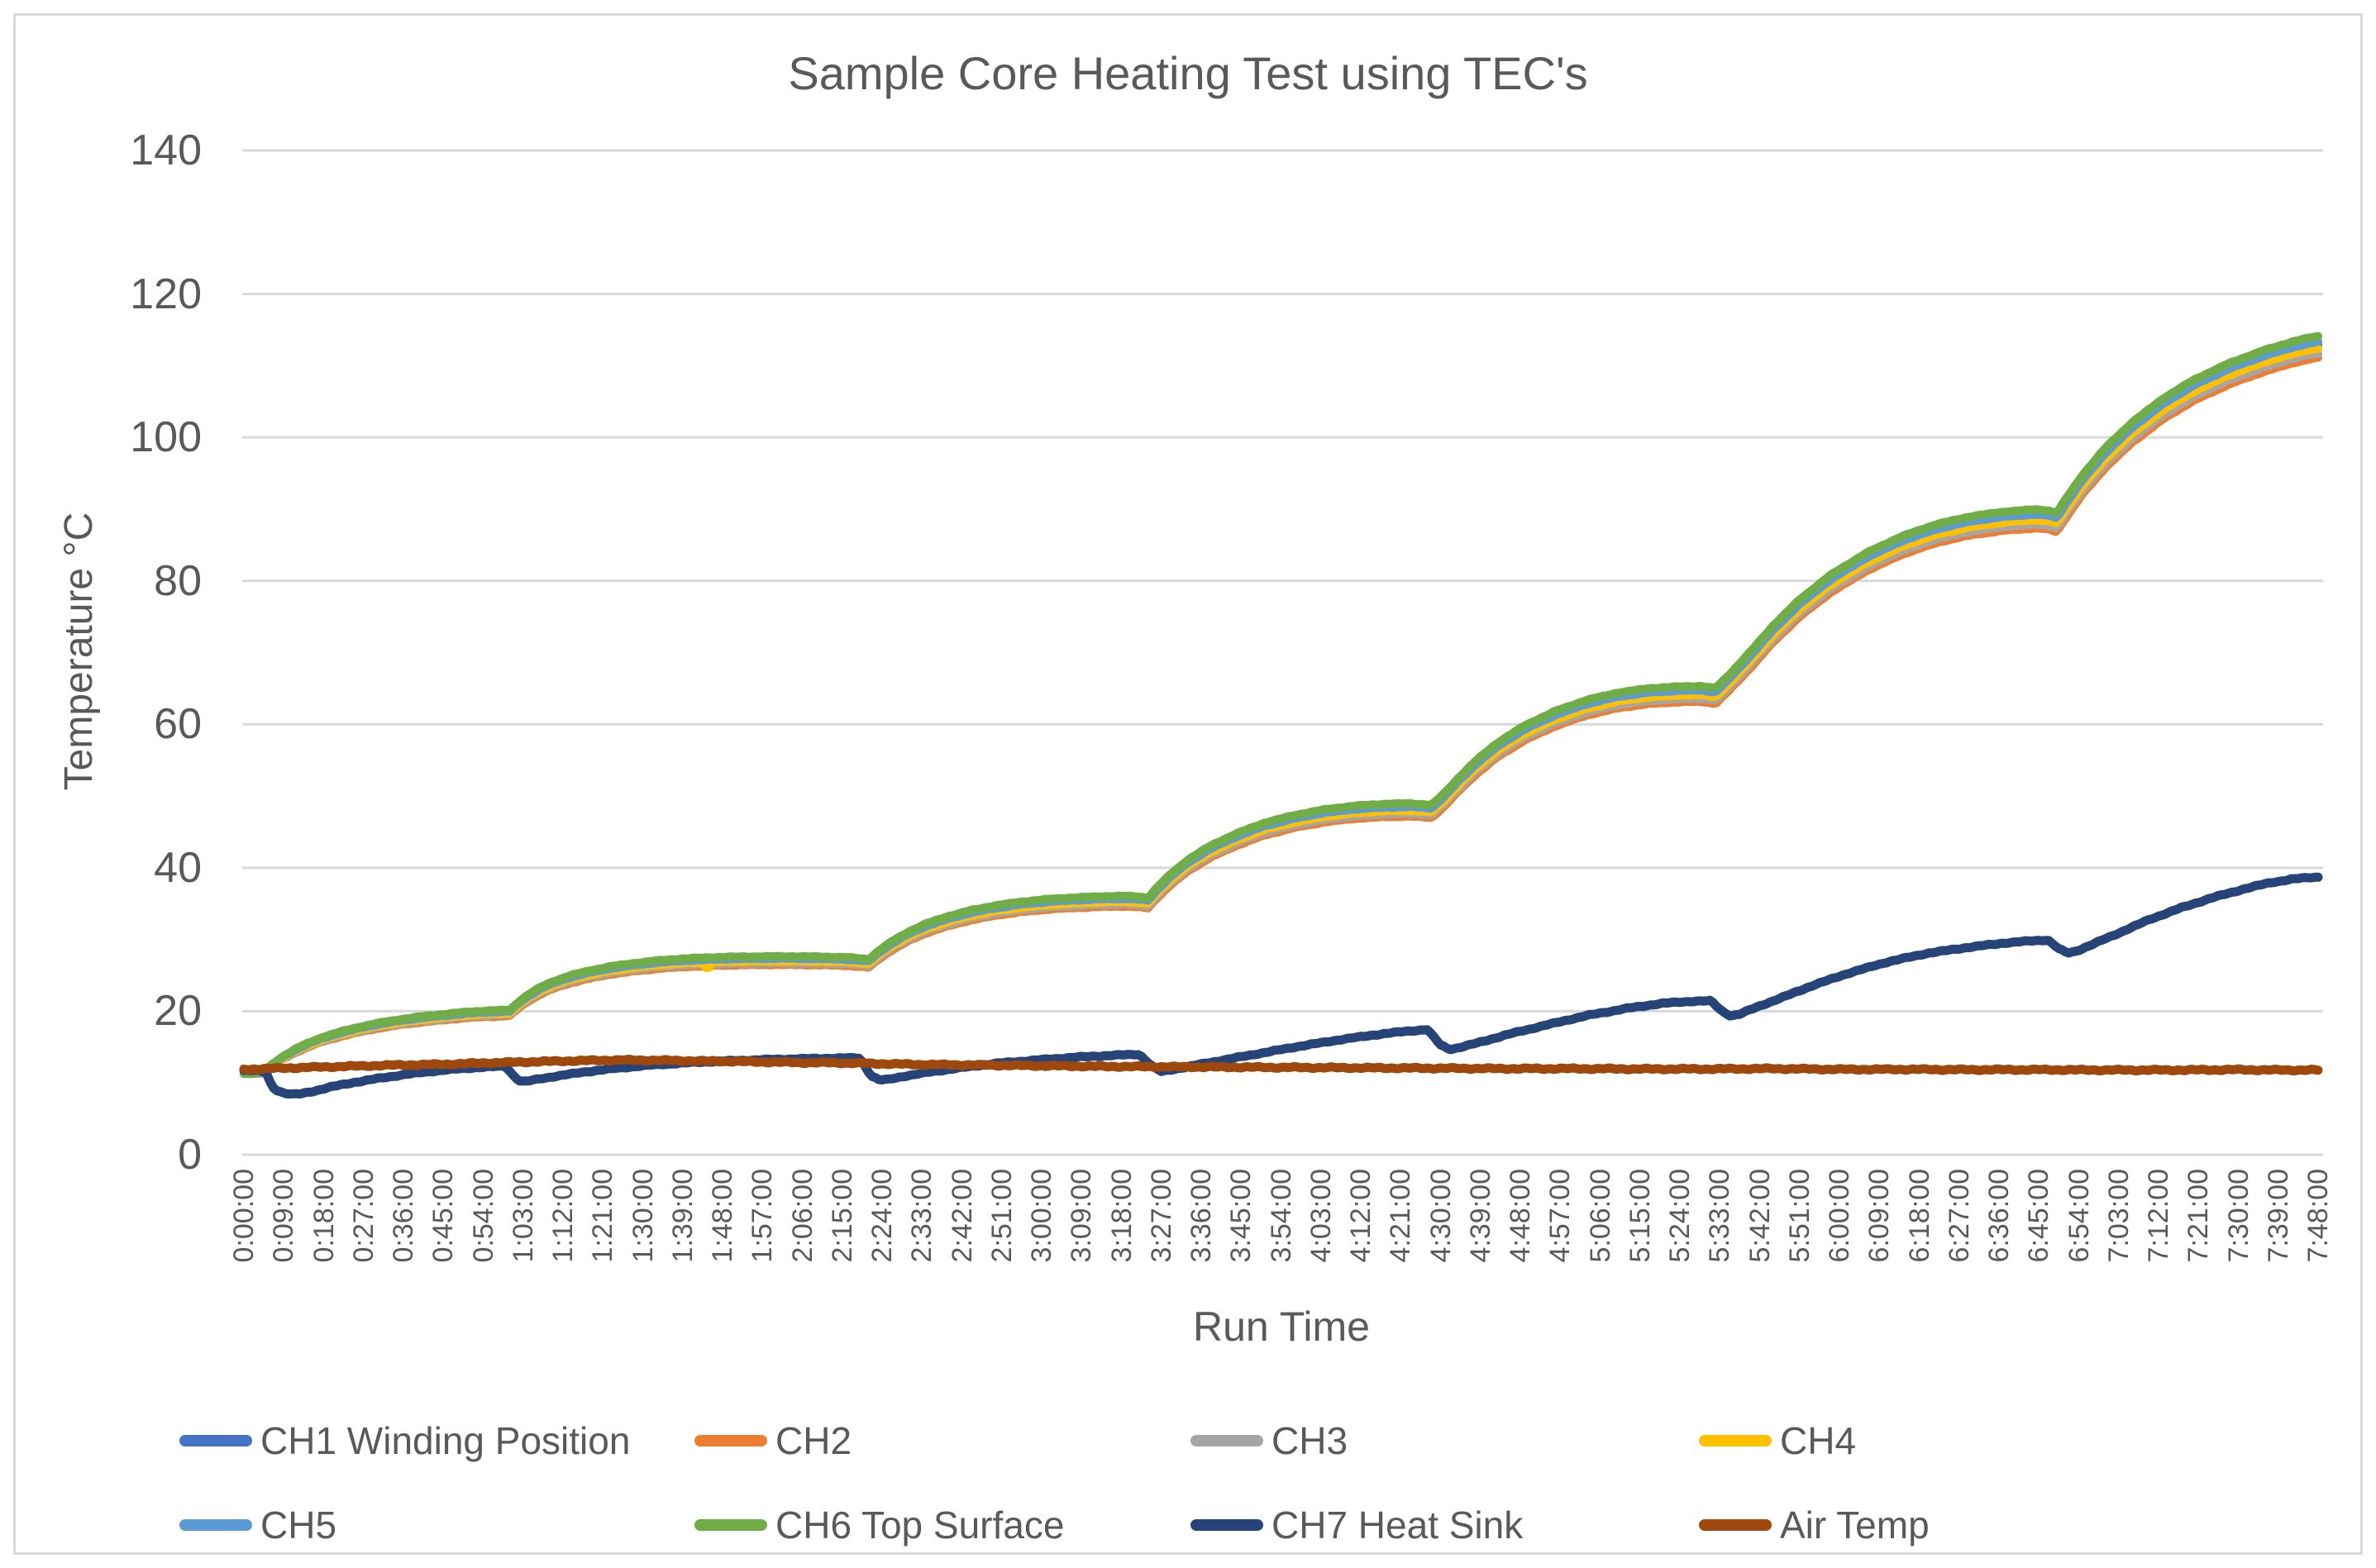 This screenshot has height=1568, width=2376. Describe the element at coordinates (178, 867) in the screenshot. I see `y-tick-label-40: 40` at that location.